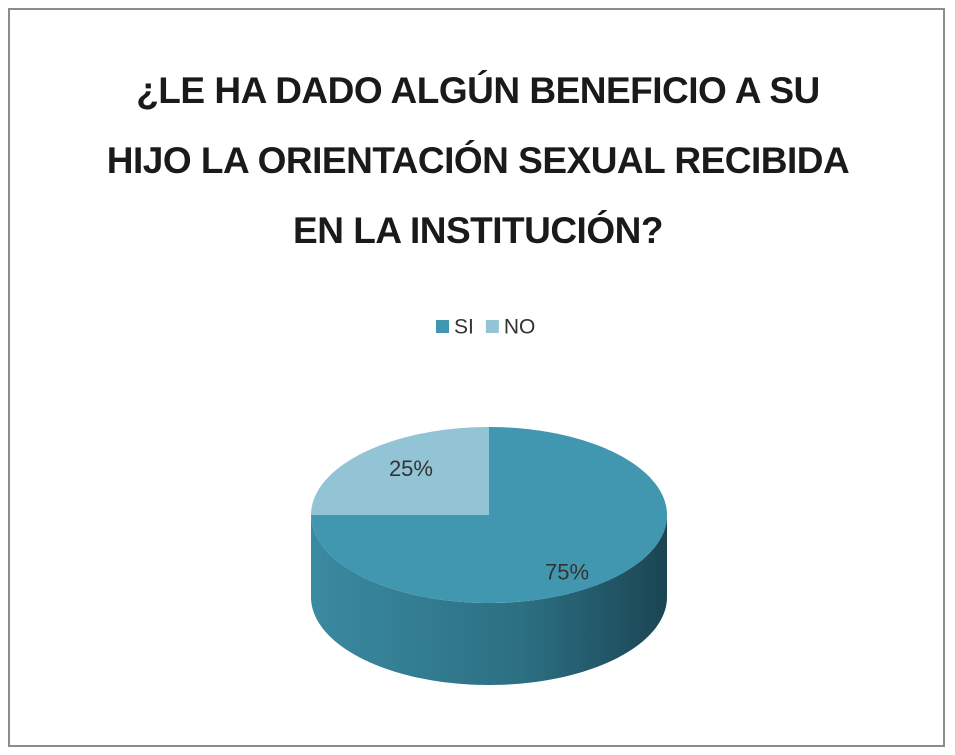 The width and height of the screenshot is (955, 755). I want to click on pie-side, so click(489, 600).